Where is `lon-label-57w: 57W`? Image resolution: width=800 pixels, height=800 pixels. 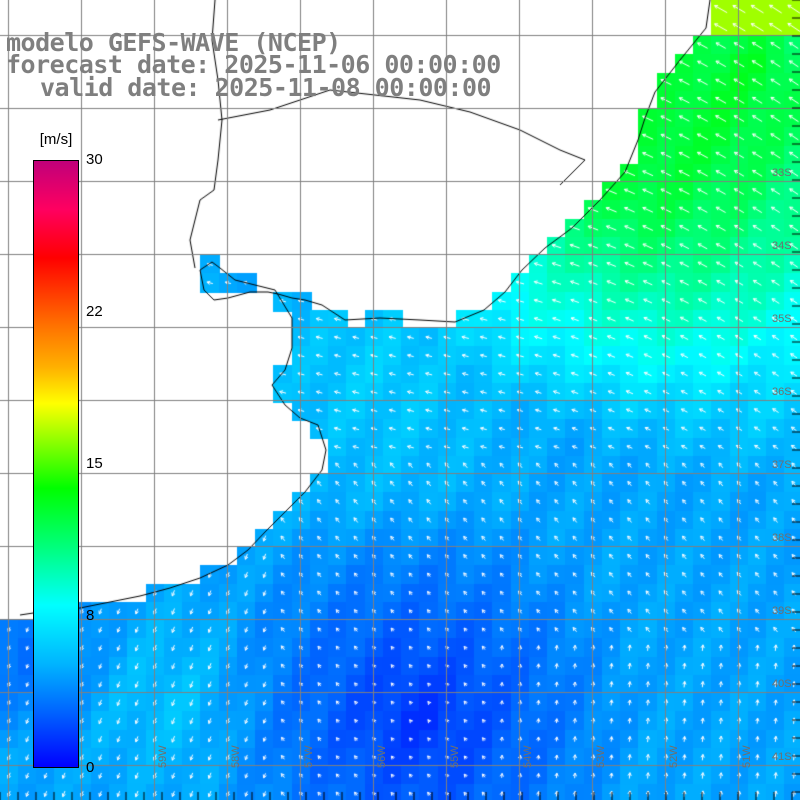
lon-label-57w: 57W is located at coordinates (309, 756).